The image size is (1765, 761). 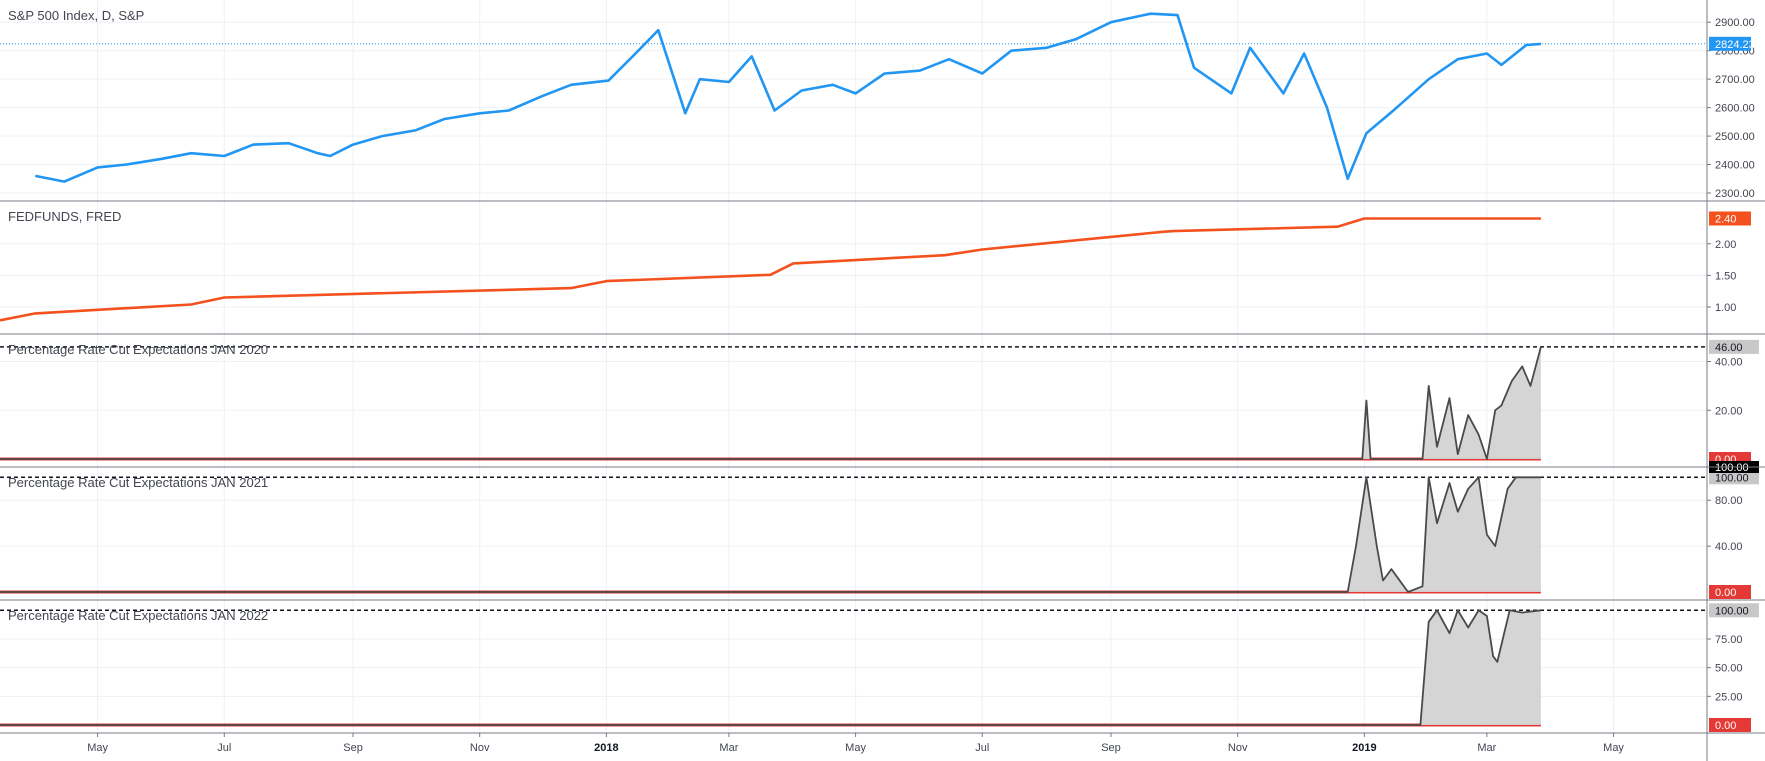 I want to click on dashed-level-label: 46.00, so click(x=1729, y=348).